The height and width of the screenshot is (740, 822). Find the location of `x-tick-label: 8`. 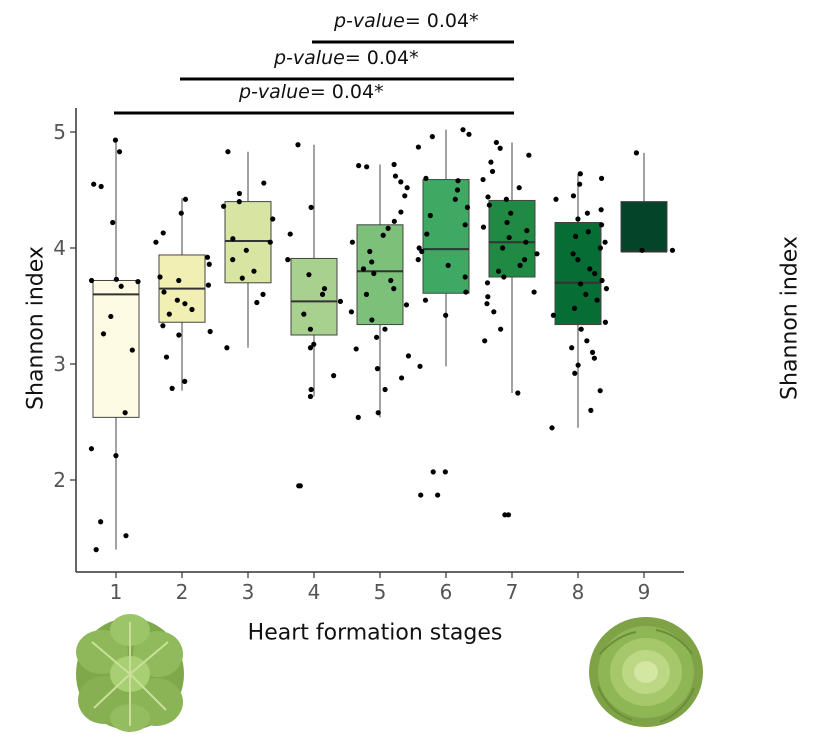

x-tick-label: 8 is located at coordinates (578, 592).